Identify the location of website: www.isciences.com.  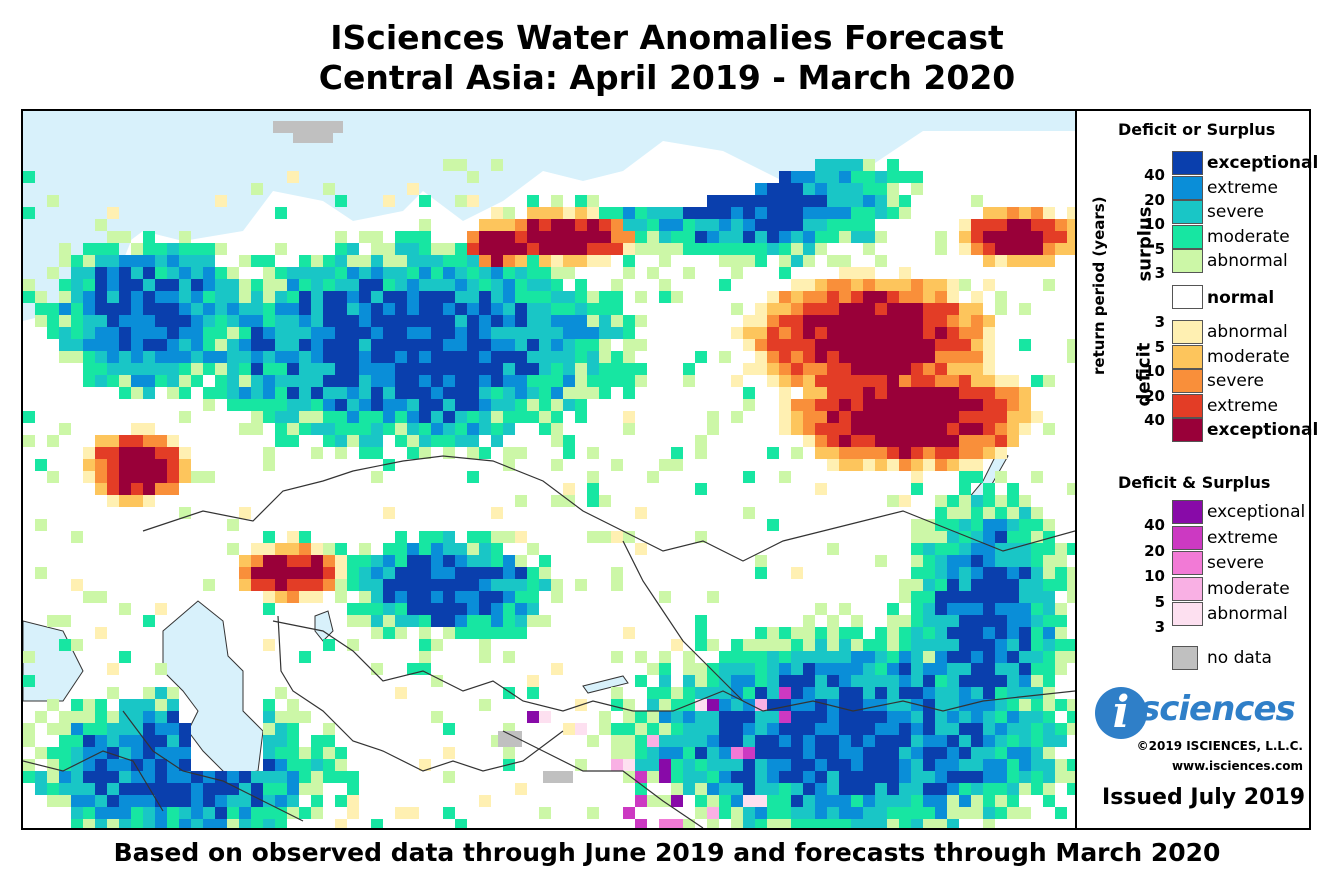
(1237, 766).